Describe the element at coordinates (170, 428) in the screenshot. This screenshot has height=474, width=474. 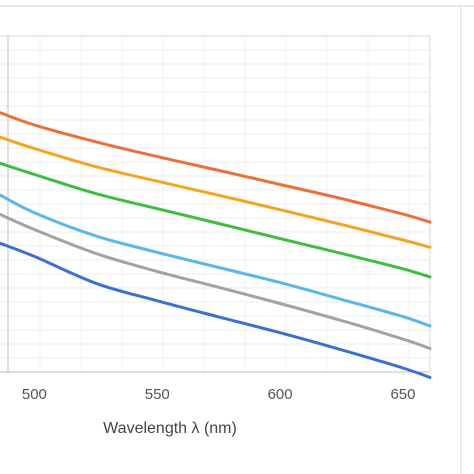
I see `x-axis-title: Wavelength λ (nm)` at that location.